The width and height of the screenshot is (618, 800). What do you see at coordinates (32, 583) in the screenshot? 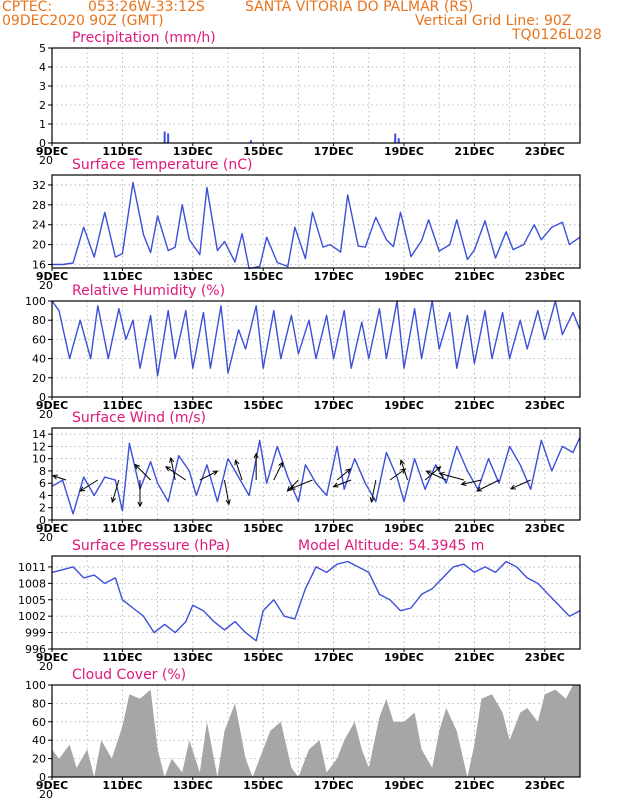
I see `y-tick-label: 1008` at bounding box center [32, 583].